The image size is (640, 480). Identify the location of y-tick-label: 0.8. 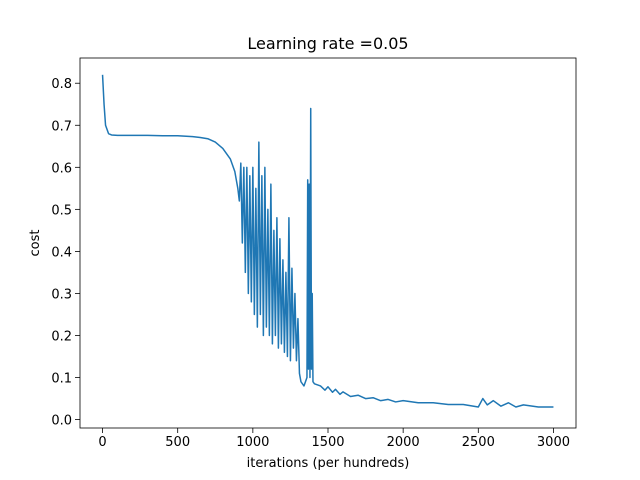
(61, 84).